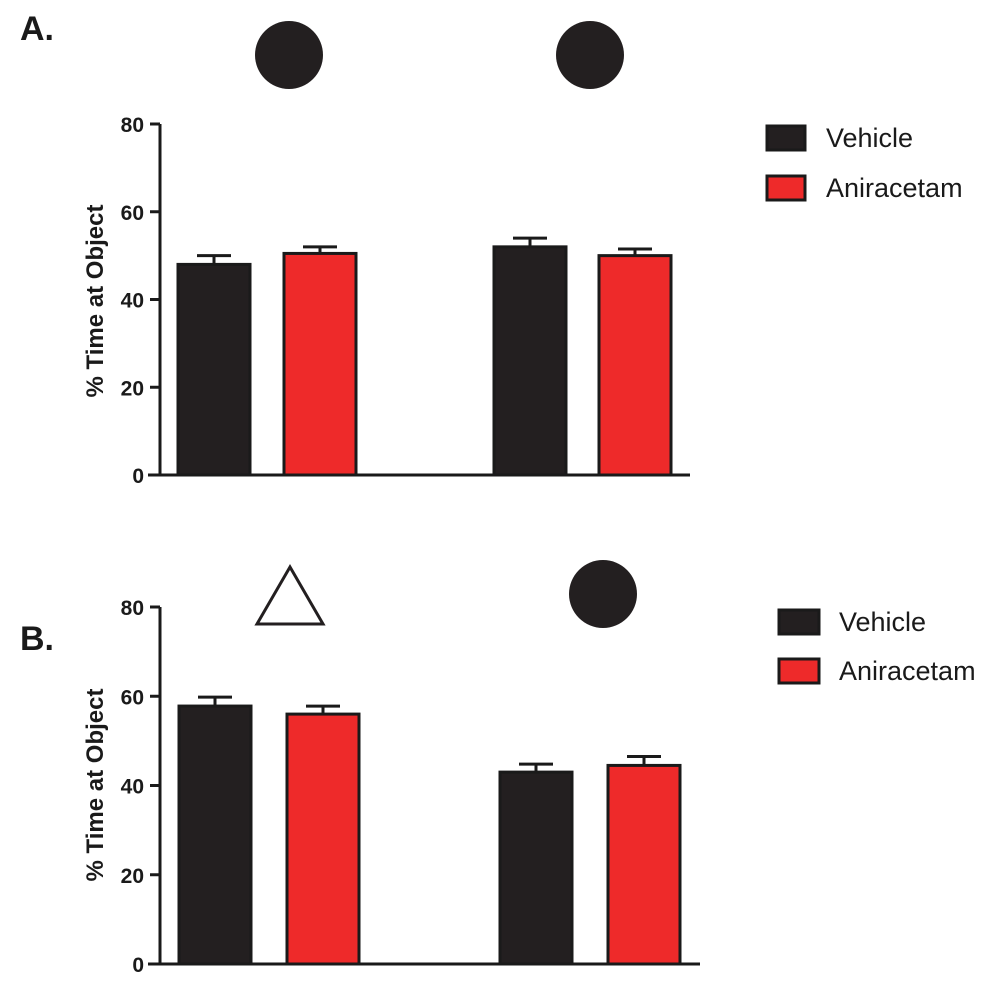  Describe the element at coordinates (429, 835) in the screenshot. I see `bars-b` at that location.